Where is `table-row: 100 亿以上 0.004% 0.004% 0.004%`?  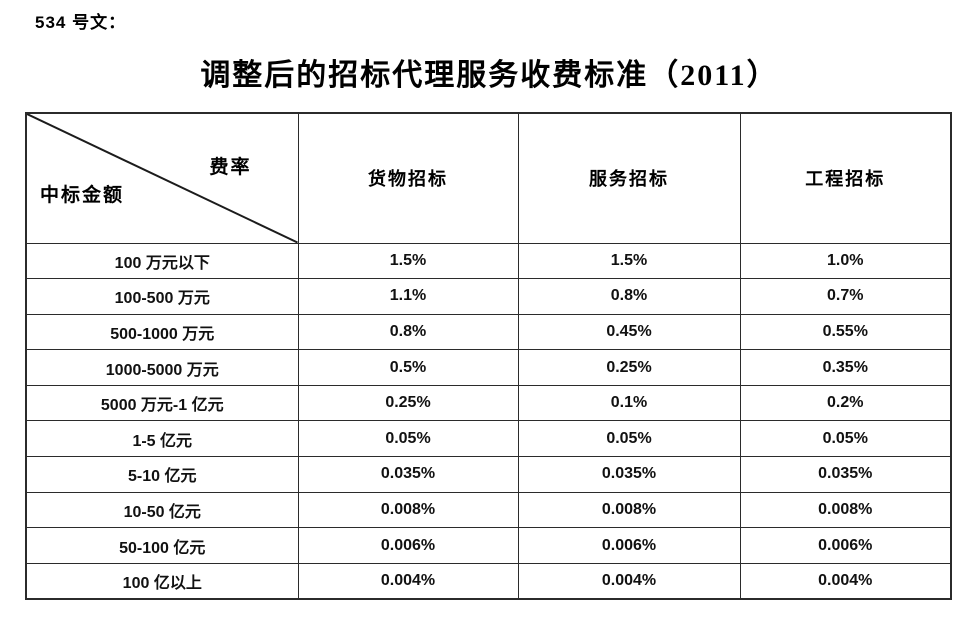 table-row: 100 亿以上 0.004% 0.004% 0.004% is located at coordinates (488, 581).